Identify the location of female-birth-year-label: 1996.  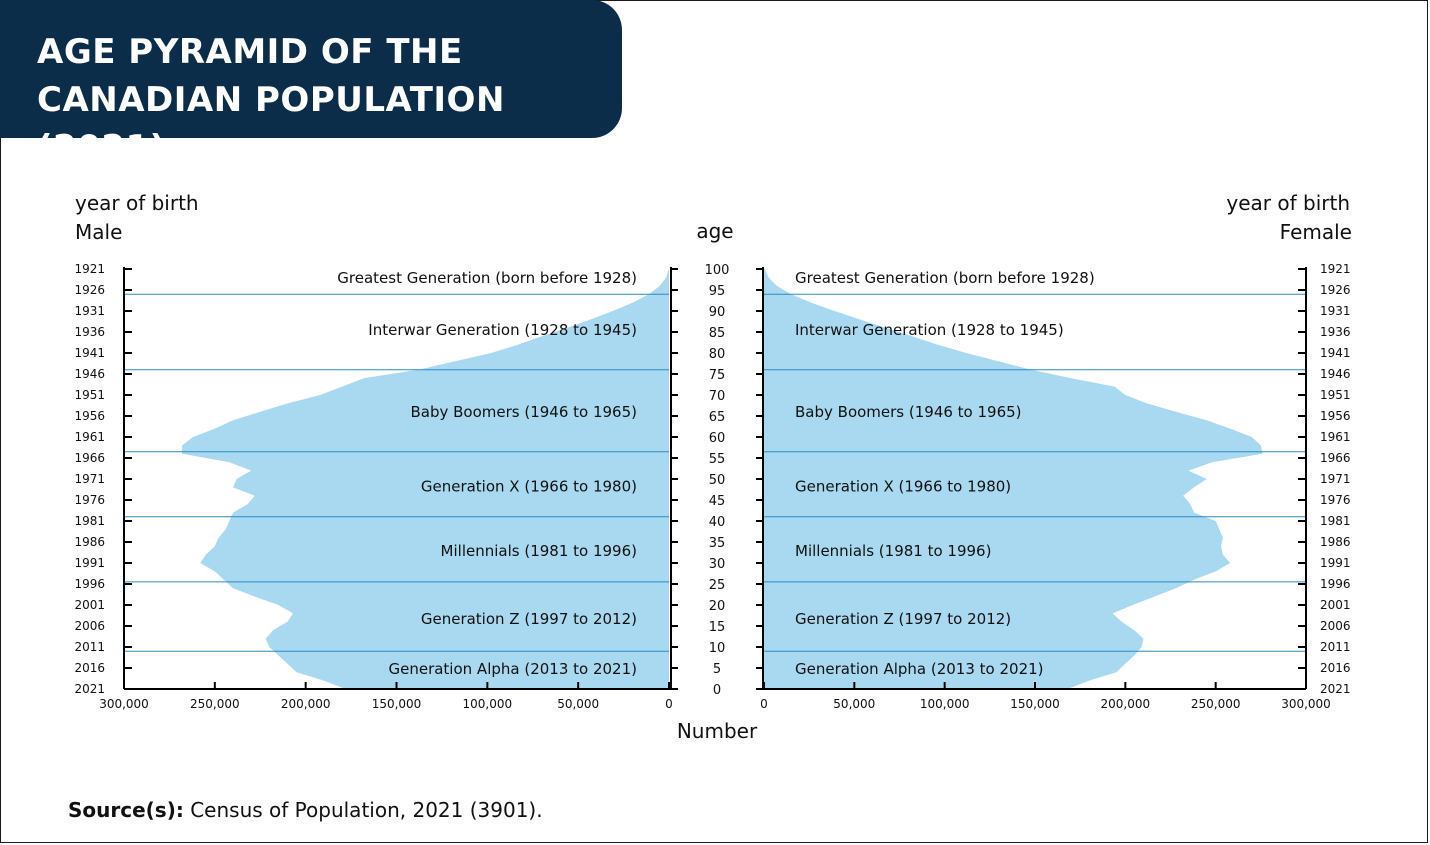
(1335, 584).